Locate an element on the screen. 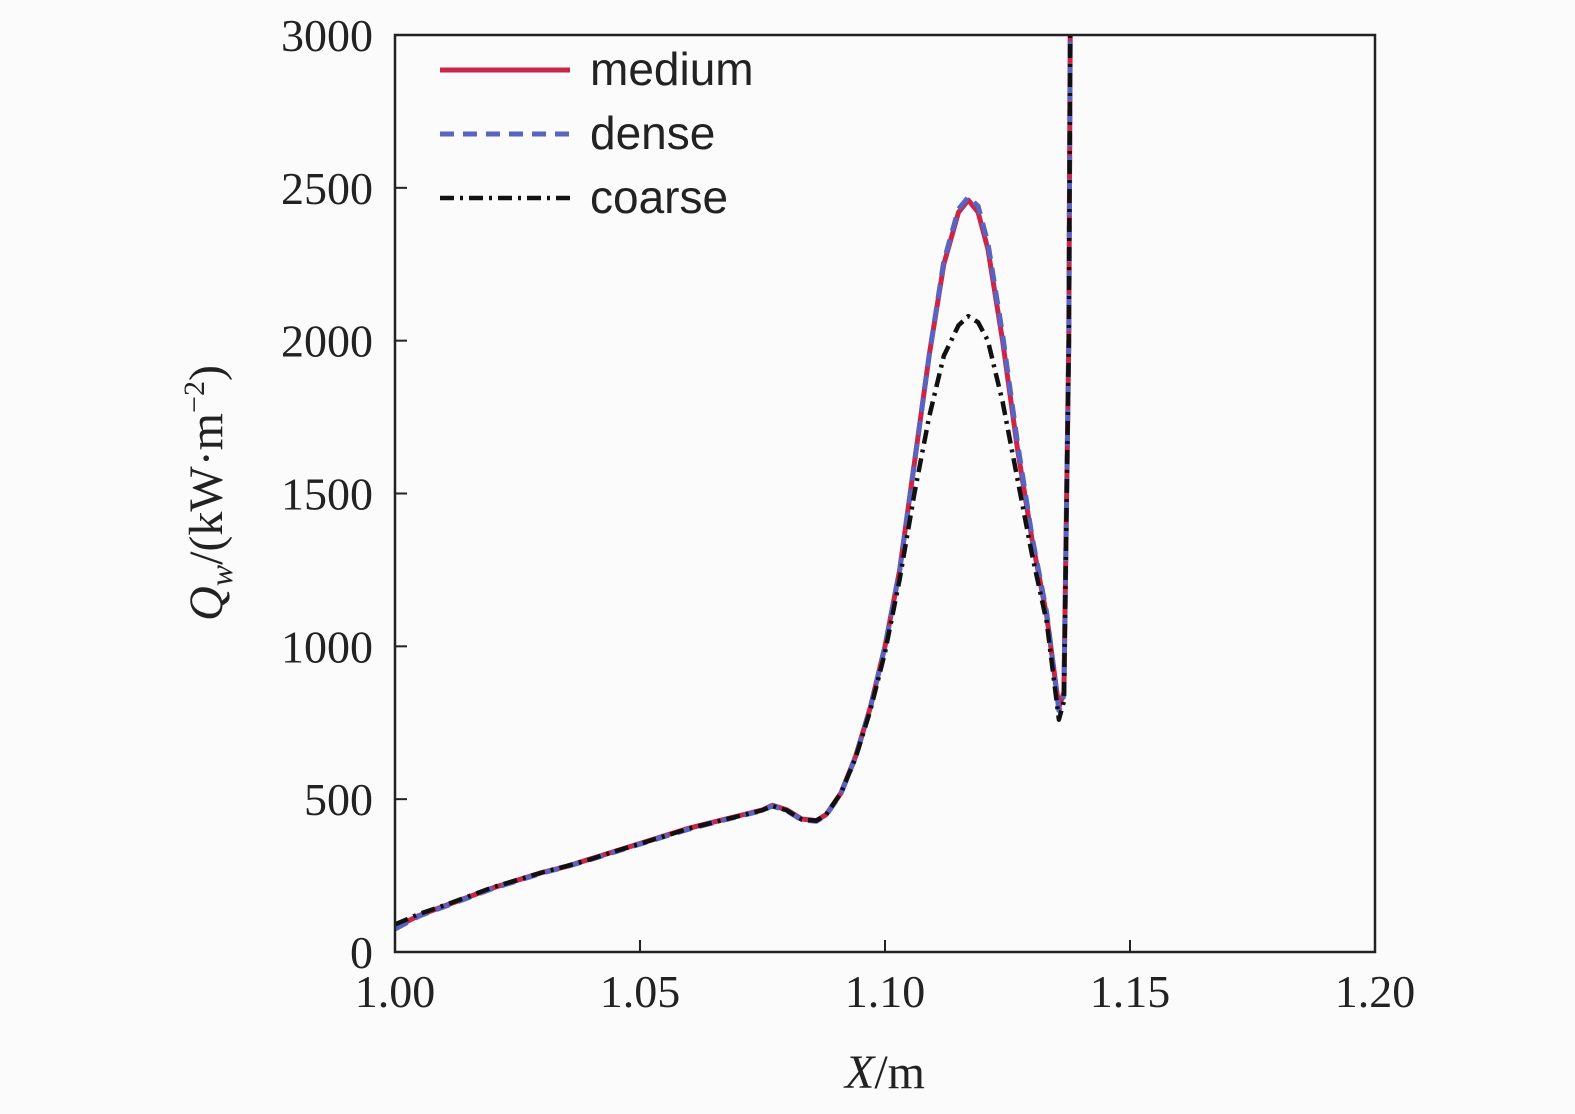 The height and width of the screenshot is (1114, 1575). y-axis-unit-post: ) is located at coordinates (206, 373).